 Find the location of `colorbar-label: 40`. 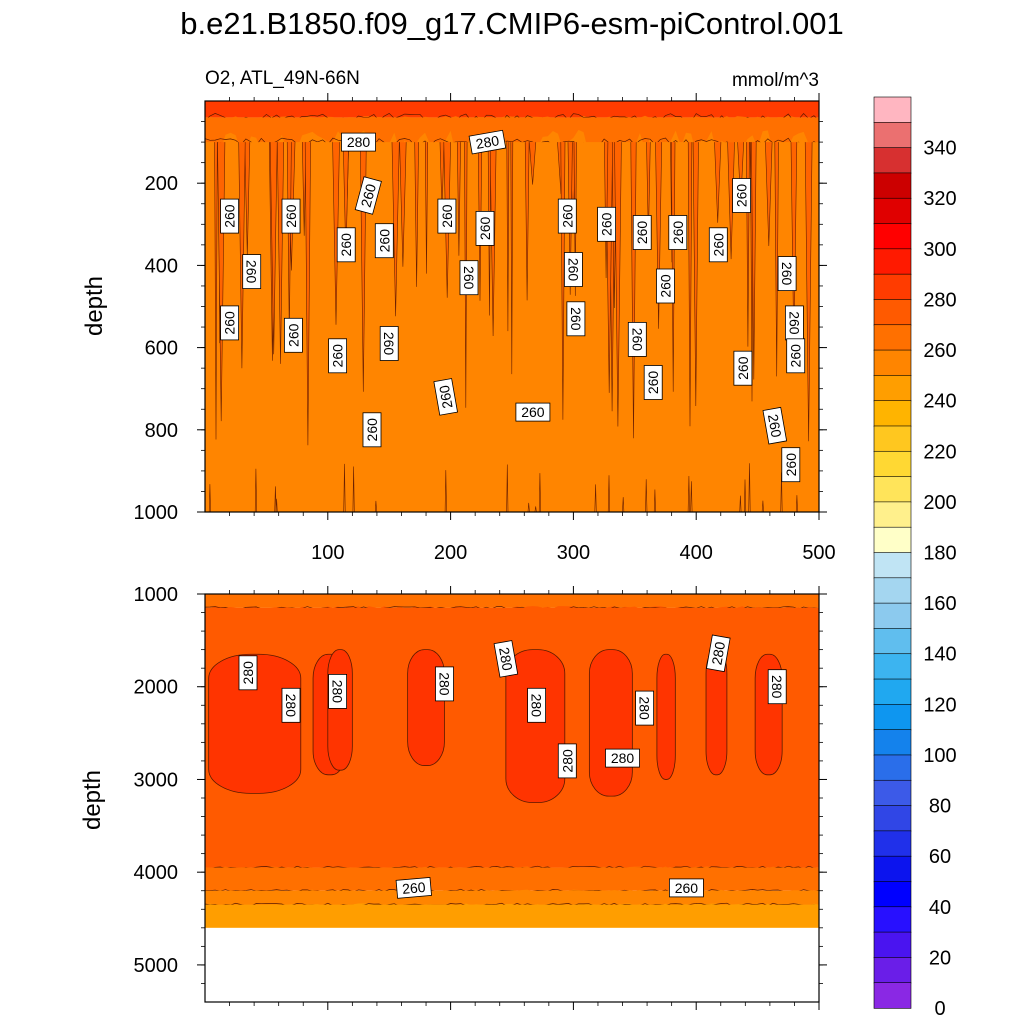

colorbar-label: 40 is located at coordinates (940, 908).